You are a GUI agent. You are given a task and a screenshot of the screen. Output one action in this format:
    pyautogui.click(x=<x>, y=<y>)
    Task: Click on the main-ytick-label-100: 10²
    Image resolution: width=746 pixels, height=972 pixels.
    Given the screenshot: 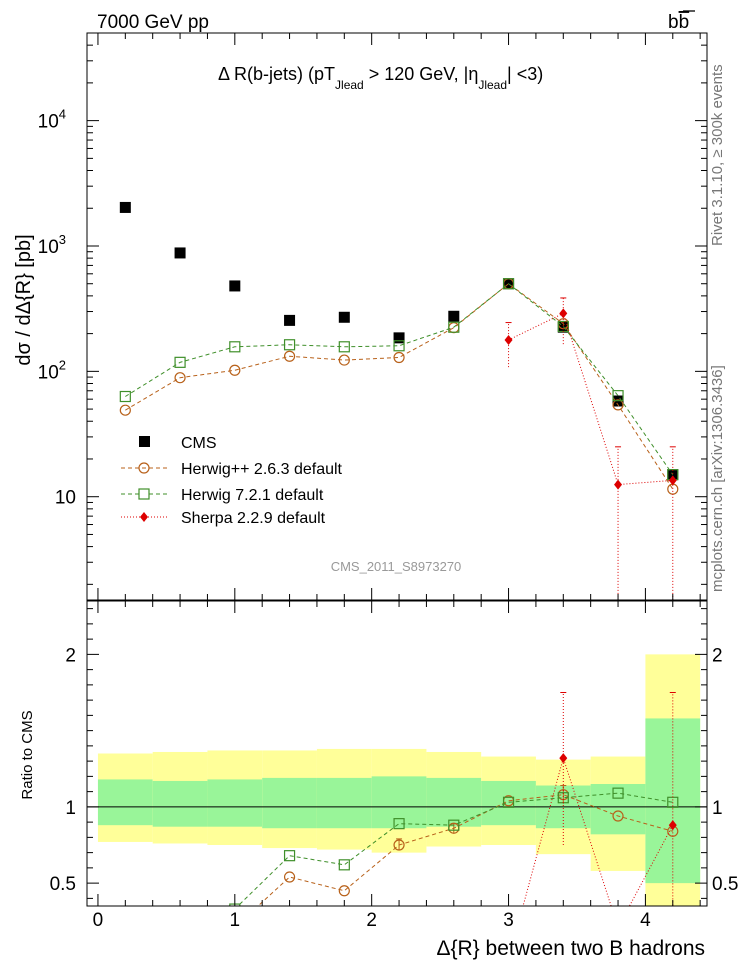 What is the action you would take?
    pyautogui.click(x=52, y=370)
    